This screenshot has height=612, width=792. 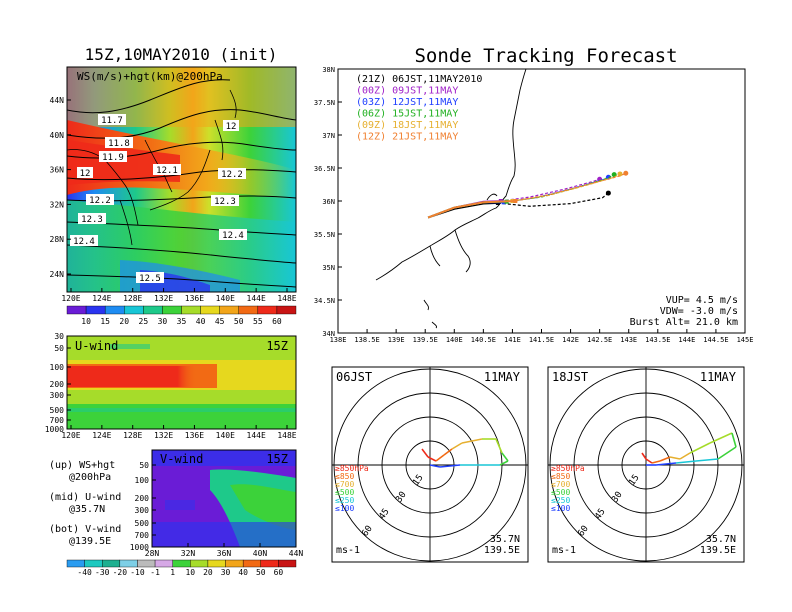 What do you see at coordinates (628, 340) in the screenshot?
I see `map-x-tick-label: 143E` at bounding box center [628, 340].